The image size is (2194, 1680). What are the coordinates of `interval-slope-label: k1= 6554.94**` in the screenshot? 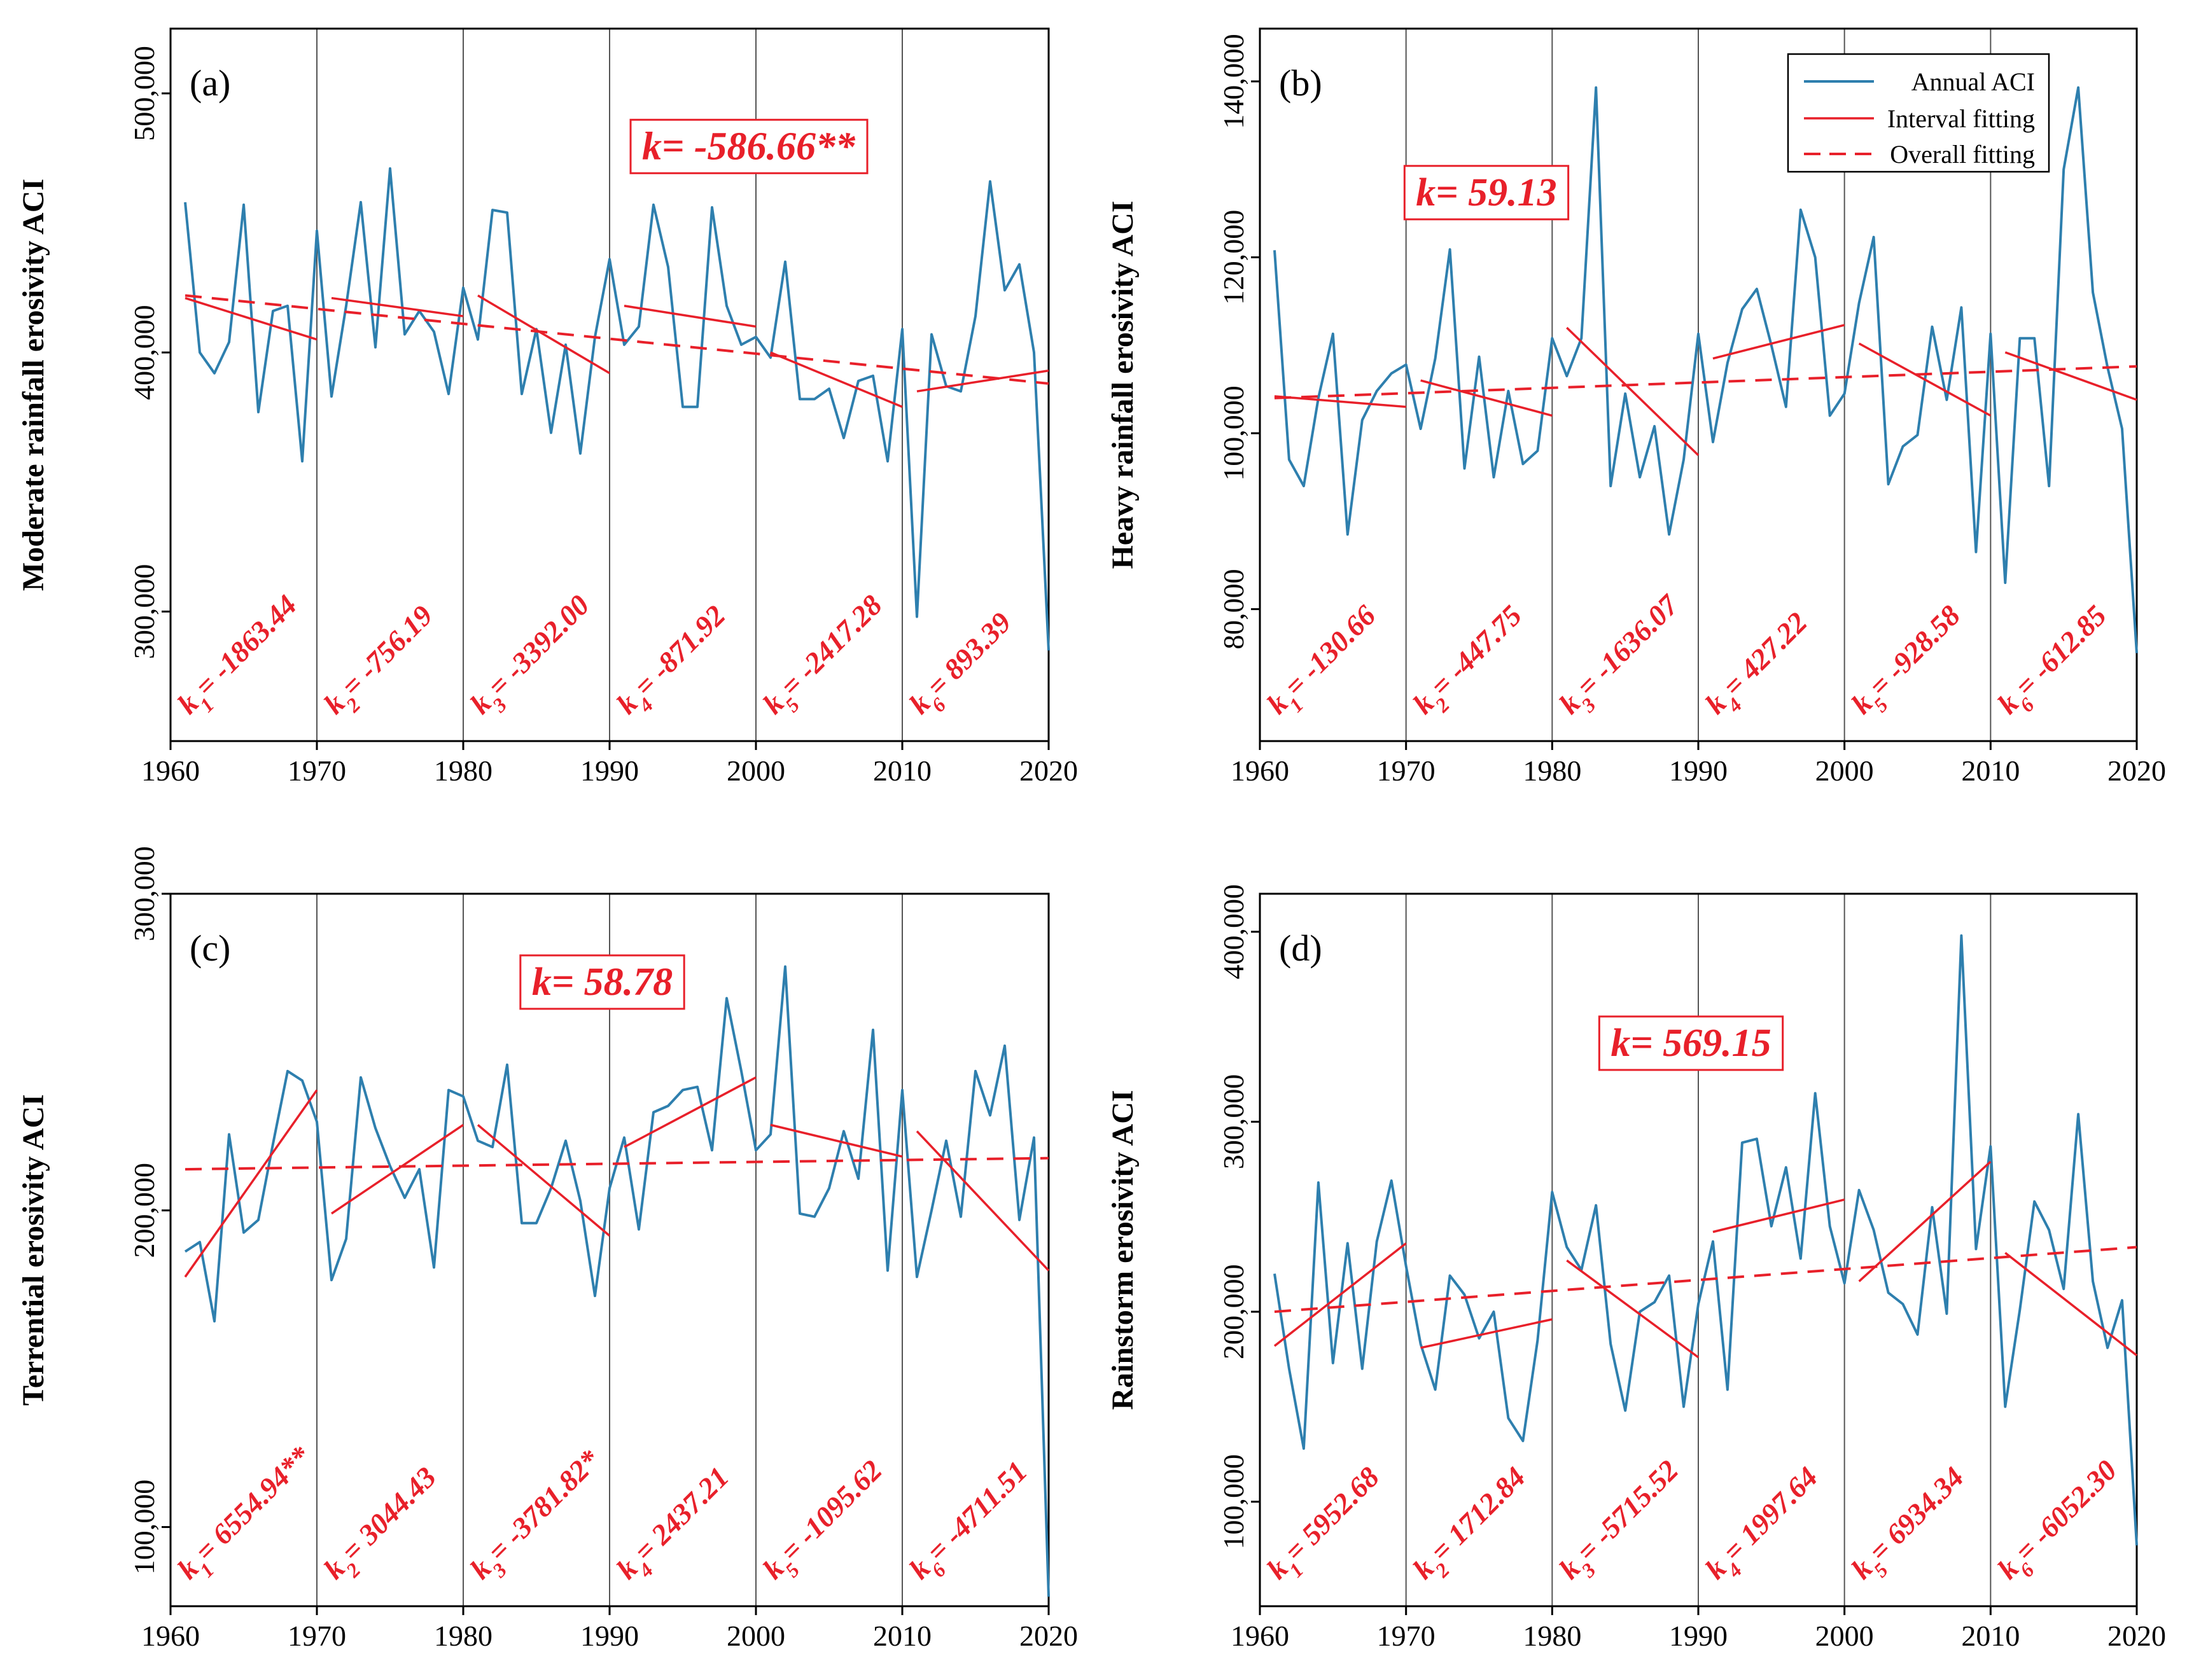 It's located at (247, 1516).